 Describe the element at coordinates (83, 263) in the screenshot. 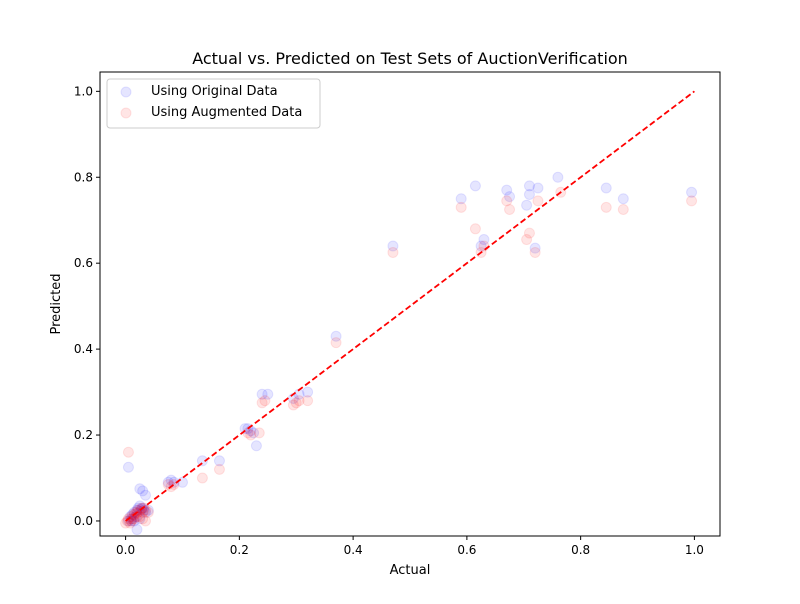

I see `y-tick-label: 0.6` at that location.